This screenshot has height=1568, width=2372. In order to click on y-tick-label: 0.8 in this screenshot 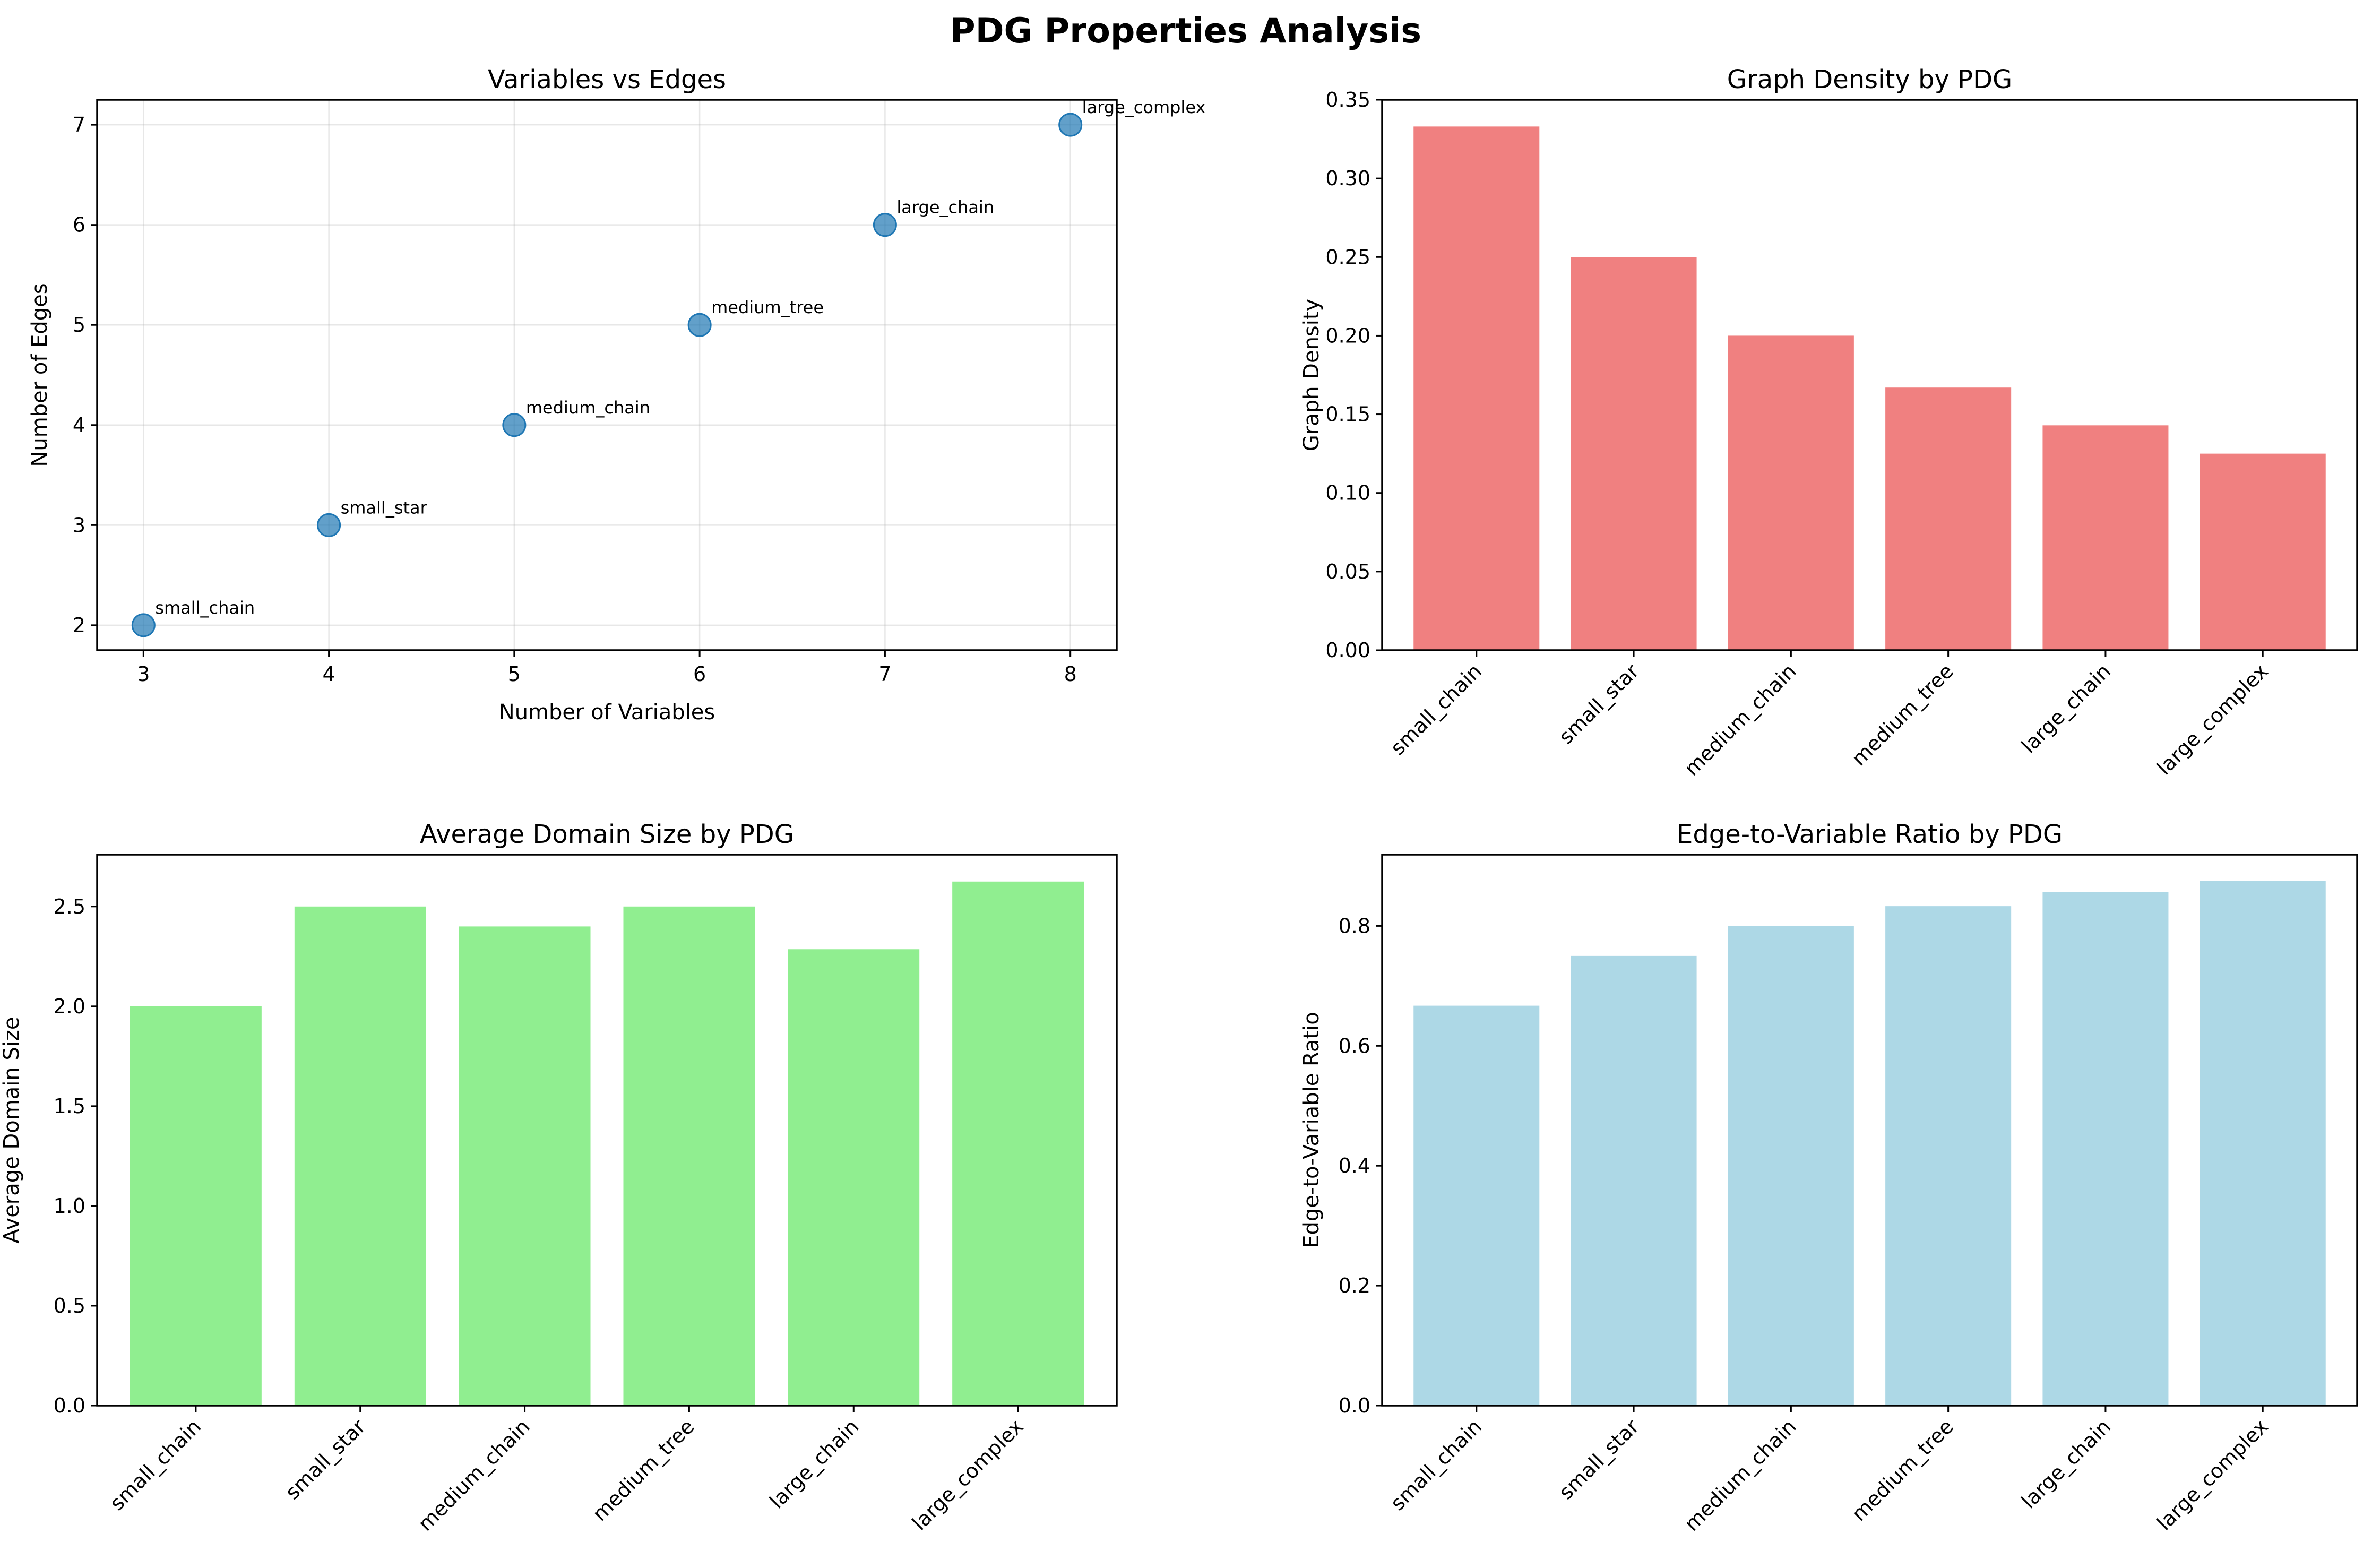, I will do `click(1354, 926)`.